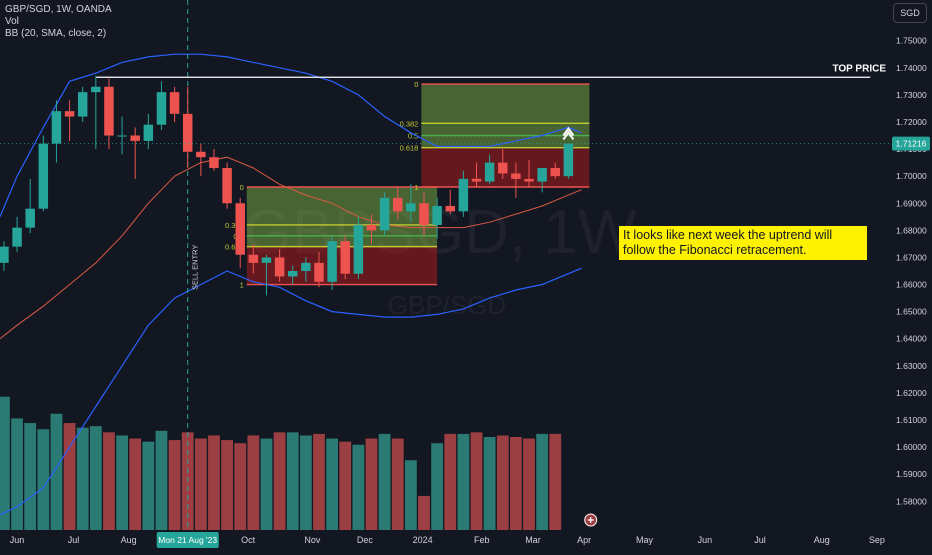 The image size is (932, 555). What do you see at coordinates (911, 257) in the screenshot?
I see `y-tick-label: 1.67000` at bounding box center [911, 257].